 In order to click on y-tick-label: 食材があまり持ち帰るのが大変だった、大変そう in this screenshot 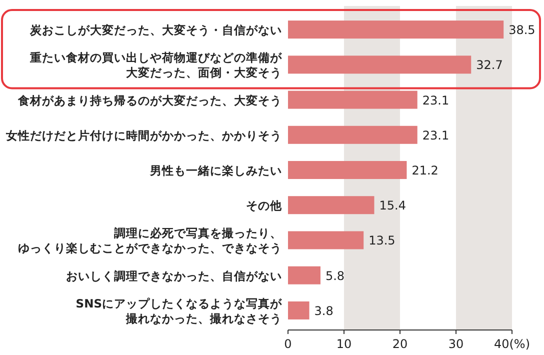, I will do `click(149, 100)`.